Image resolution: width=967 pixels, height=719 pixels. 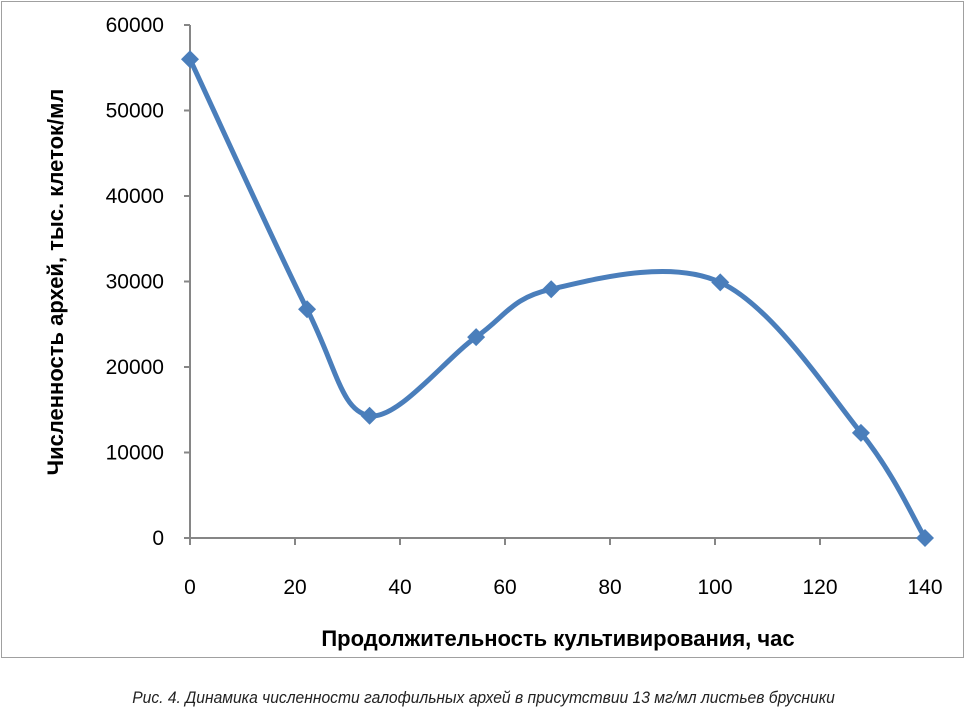 What do you see at coordinates (924, 587) in the screenshot?
I see `x-tick-label: 140` at bounding box center [924, 587].